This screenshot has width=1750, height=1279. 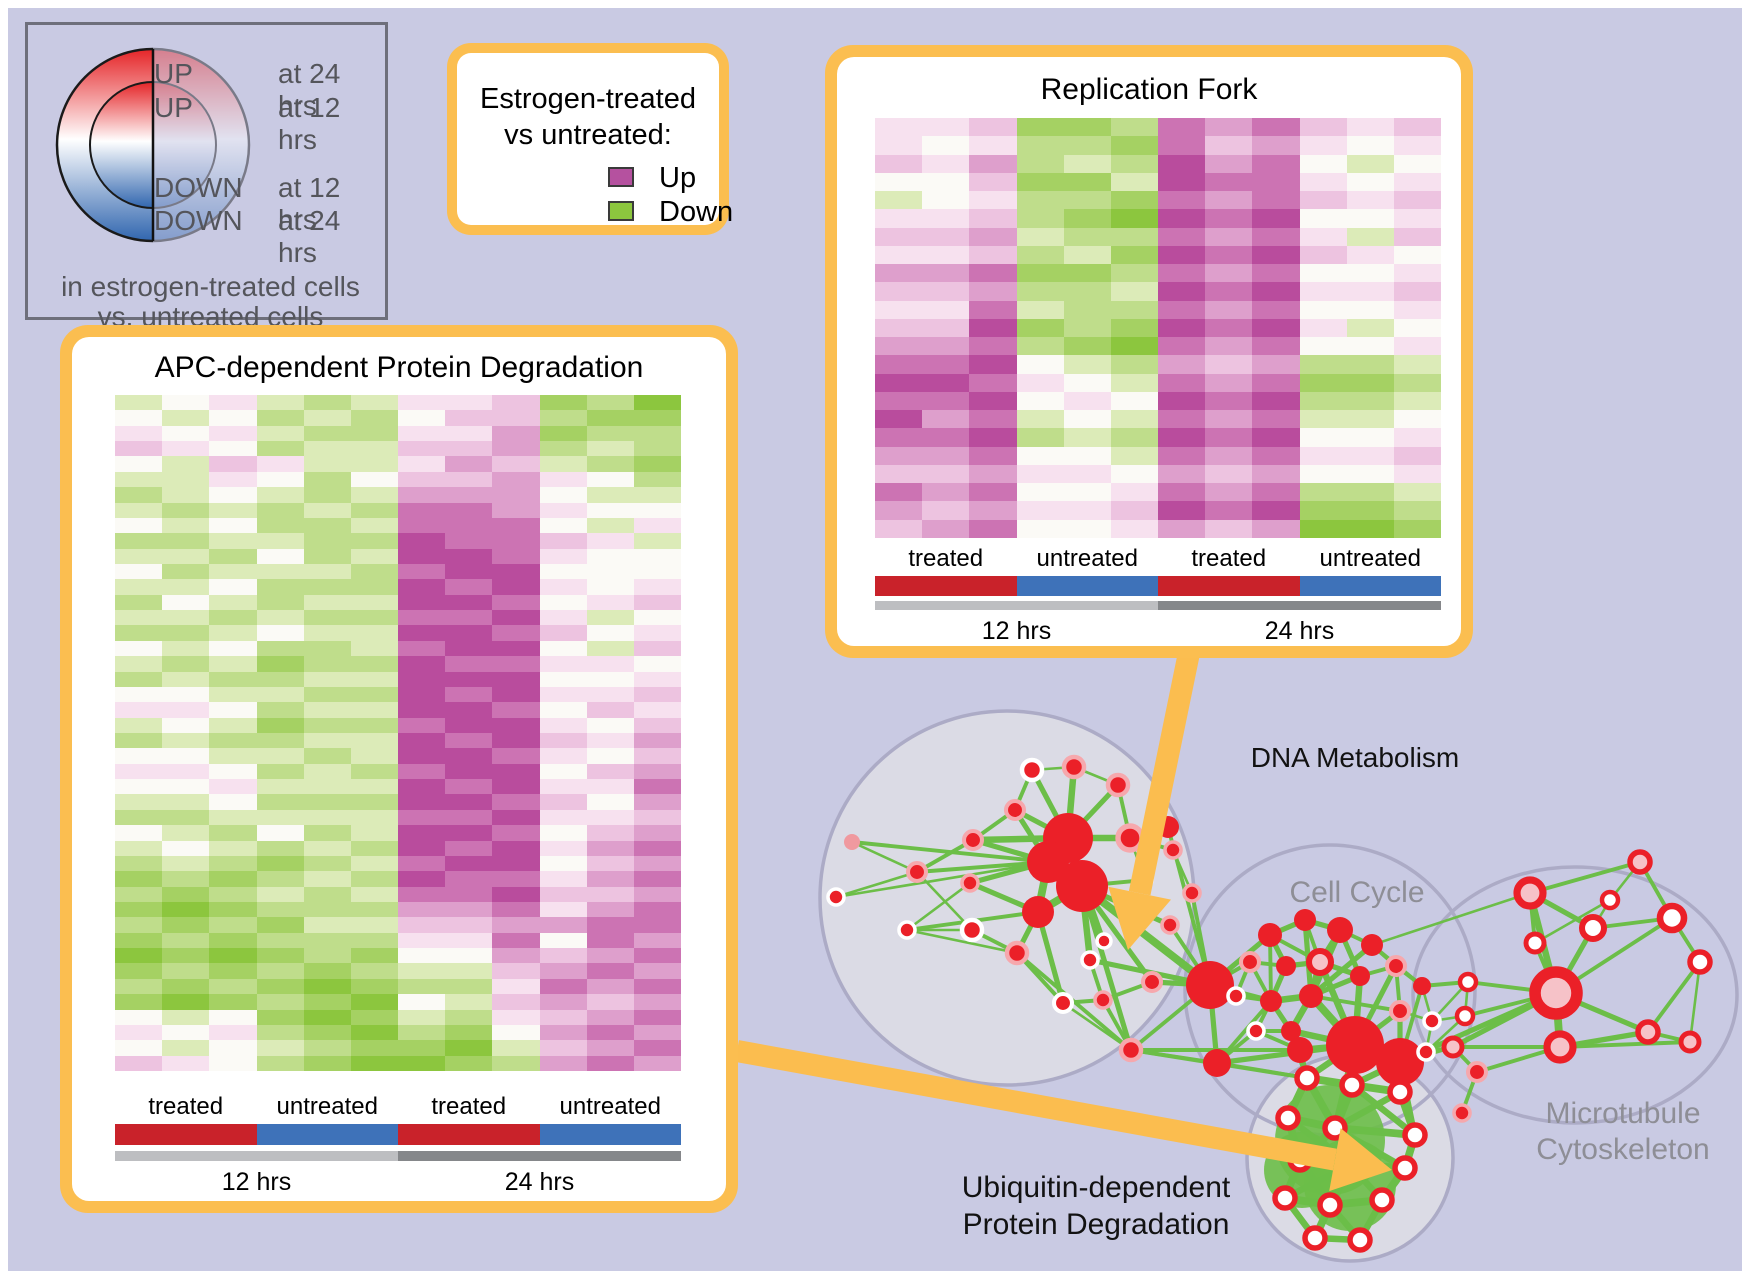 What do you see at coordinates (1016, 605) in the screenshot?
I see `bar-12hrs` at bounding box center [1016, 605].